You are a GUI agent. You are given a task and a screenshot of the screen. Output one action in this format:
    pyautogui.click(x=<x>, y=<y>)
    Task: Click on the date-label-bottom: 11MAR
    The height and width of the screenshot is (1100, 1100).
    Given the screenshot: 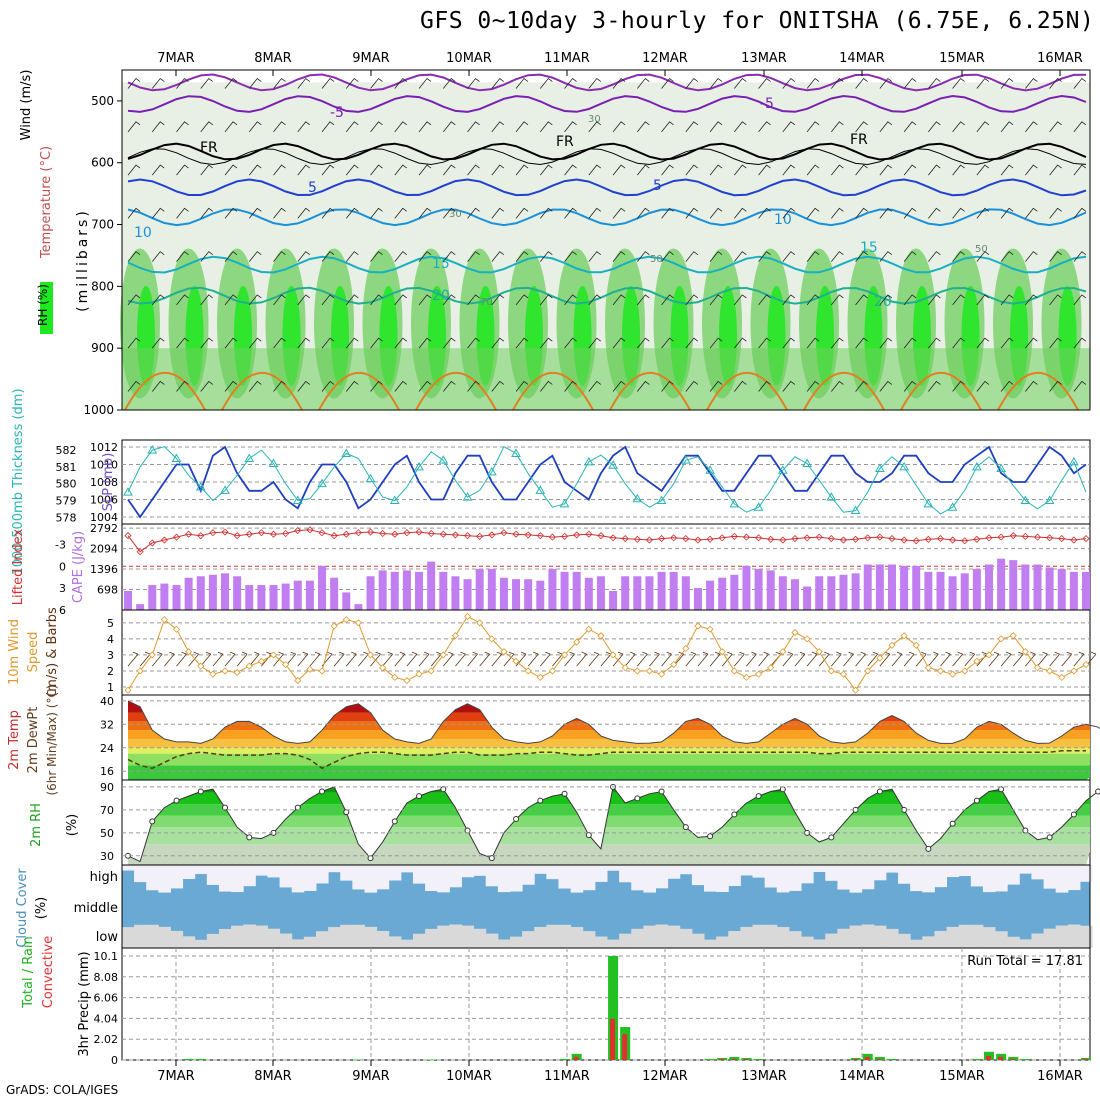 What is the action you would take?
    pyautogui.click(x=567, y=1076)
    